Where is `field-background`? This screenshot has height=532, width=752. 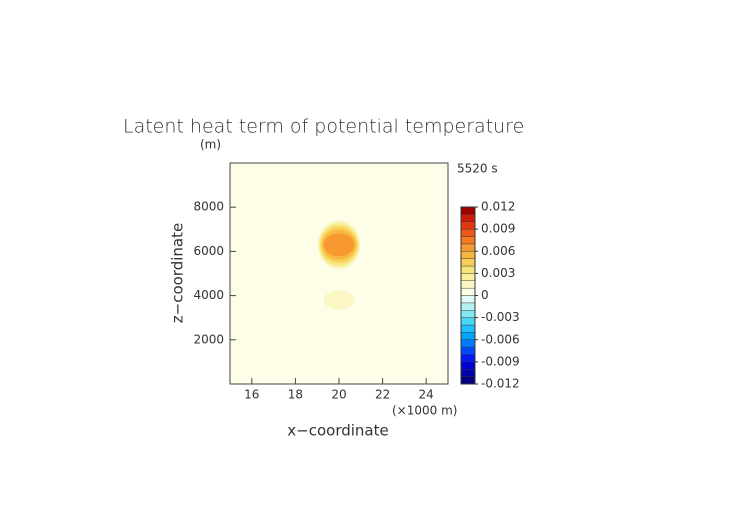 field-background is located at coordinates (339, 273).